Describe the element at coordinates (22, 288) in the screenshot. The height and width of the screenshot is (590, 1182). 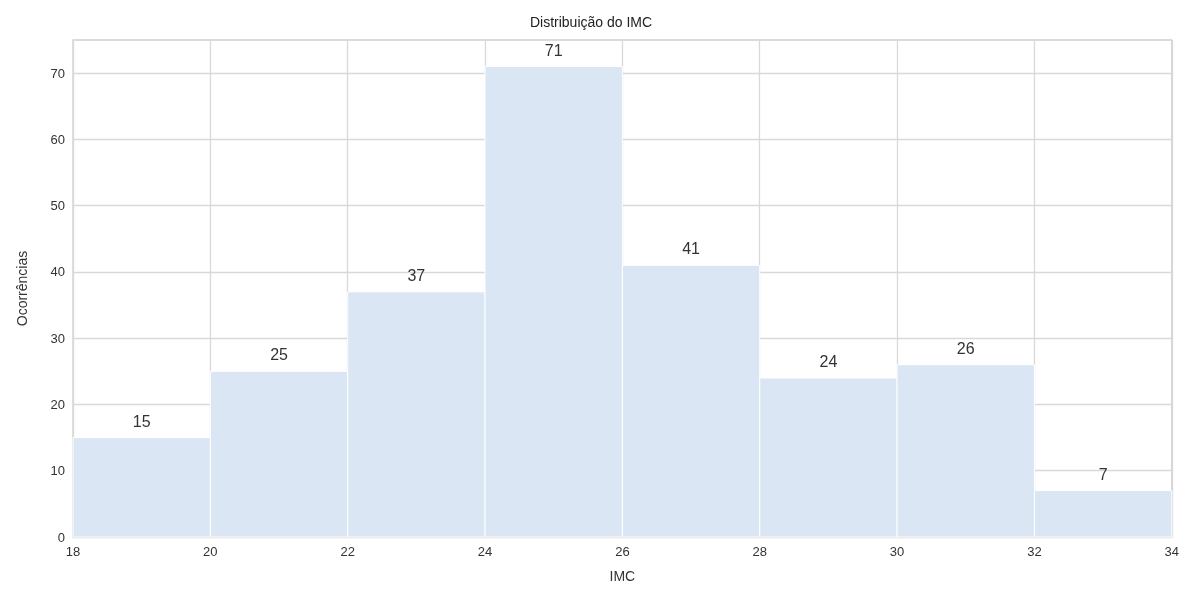
I see `y-axis-title: Ocorrências` at that location.